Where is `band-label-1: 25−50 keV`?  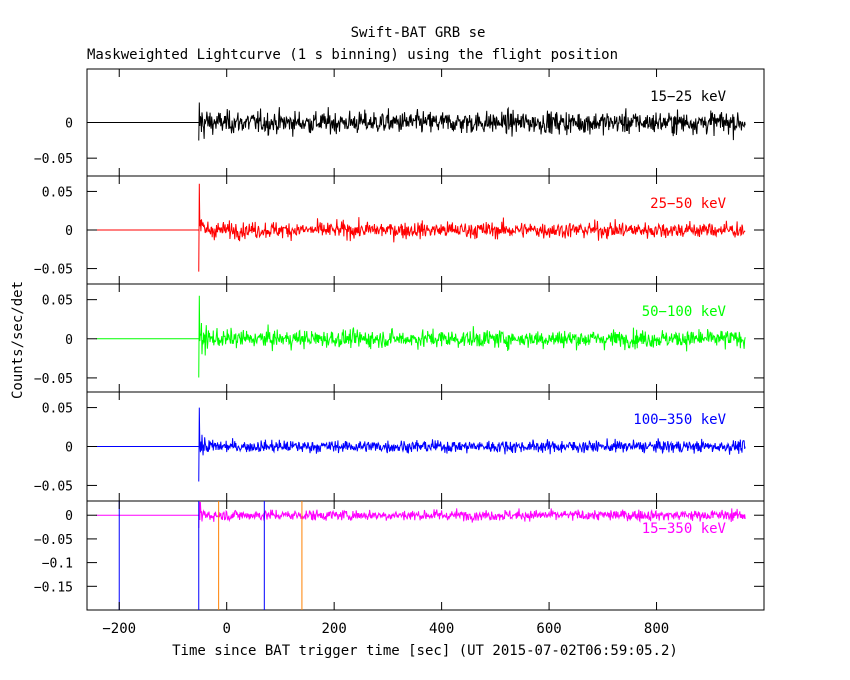 band-label-1: 25−50 keV is located at coordinates (688, 204).